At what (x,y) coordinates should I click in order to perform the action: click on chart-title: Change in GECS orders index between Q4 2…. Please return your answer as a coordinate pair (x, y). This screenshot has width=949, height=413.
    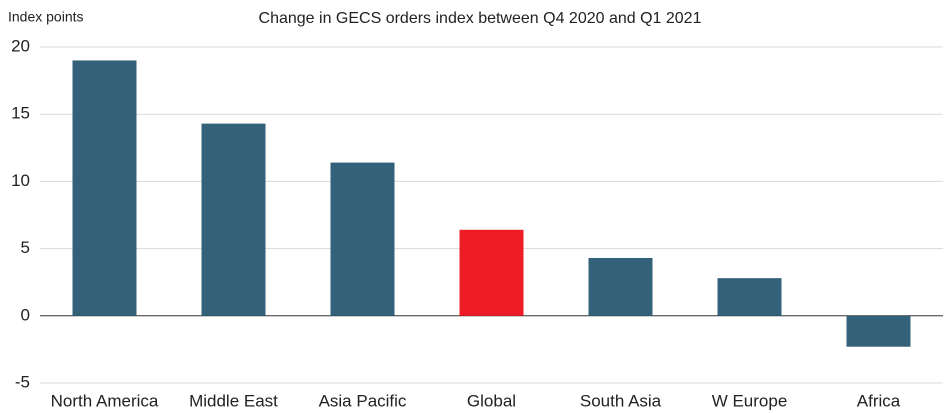
    Looking at the image, I should click on (480, 18).